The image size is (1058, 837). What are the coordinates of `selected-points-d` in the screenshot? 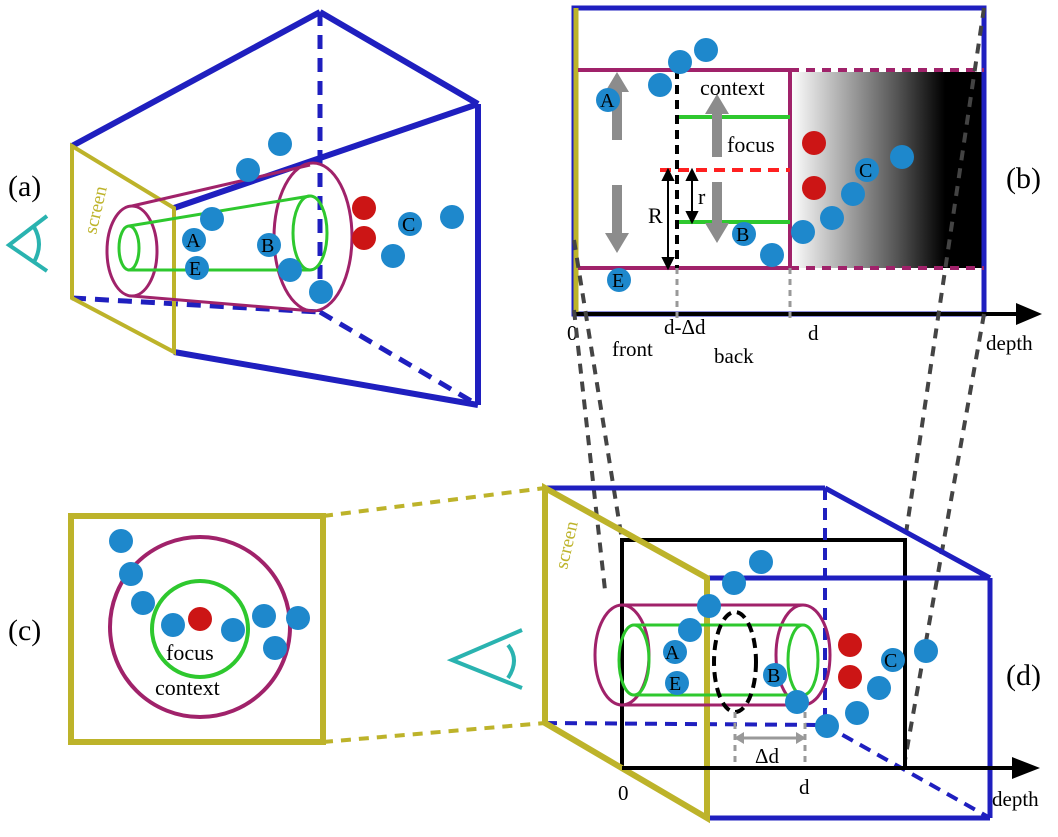 It's located at (850, 661).